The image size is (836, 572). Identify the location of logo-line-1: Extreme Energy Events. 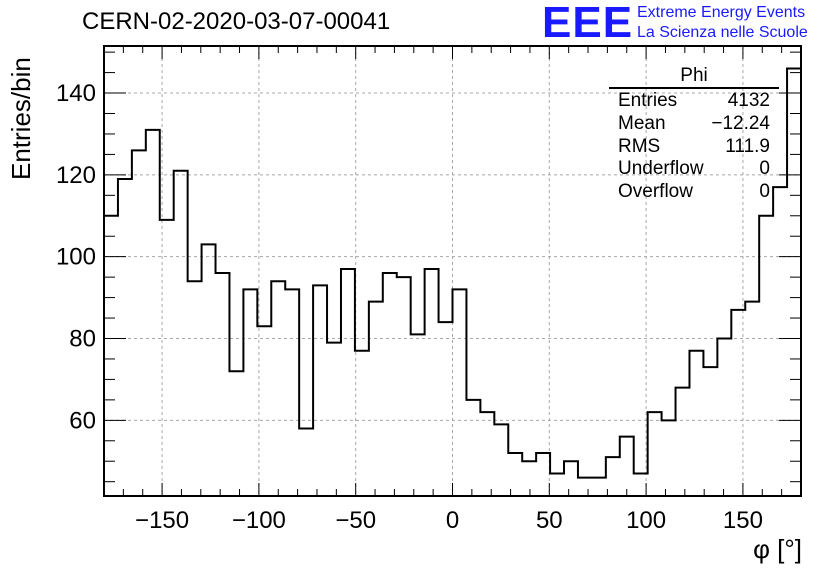
(721, 12).